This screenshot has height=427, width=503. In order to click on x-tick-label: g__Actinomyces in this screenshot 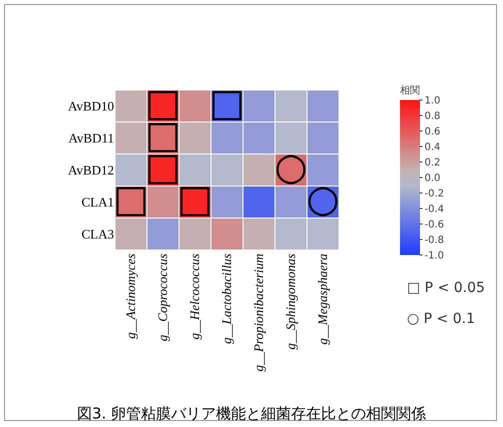, I will do `click(130, 296)`.